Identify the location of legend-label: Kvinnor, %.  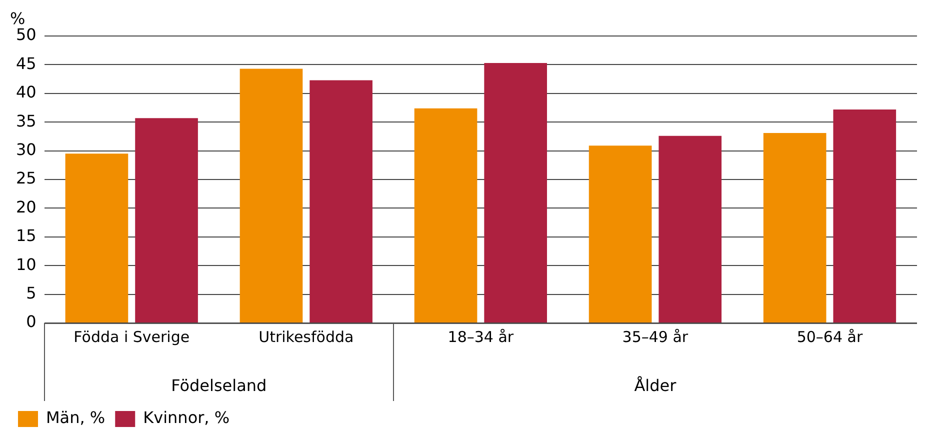
(186, 418).